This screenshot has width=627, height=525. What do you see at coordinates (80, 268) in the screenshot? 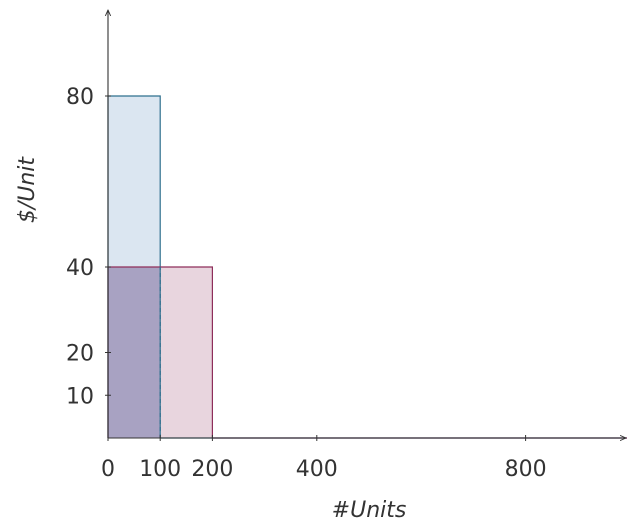
I see `y-tick-label-40: 40` at bounding box center [80, 268].